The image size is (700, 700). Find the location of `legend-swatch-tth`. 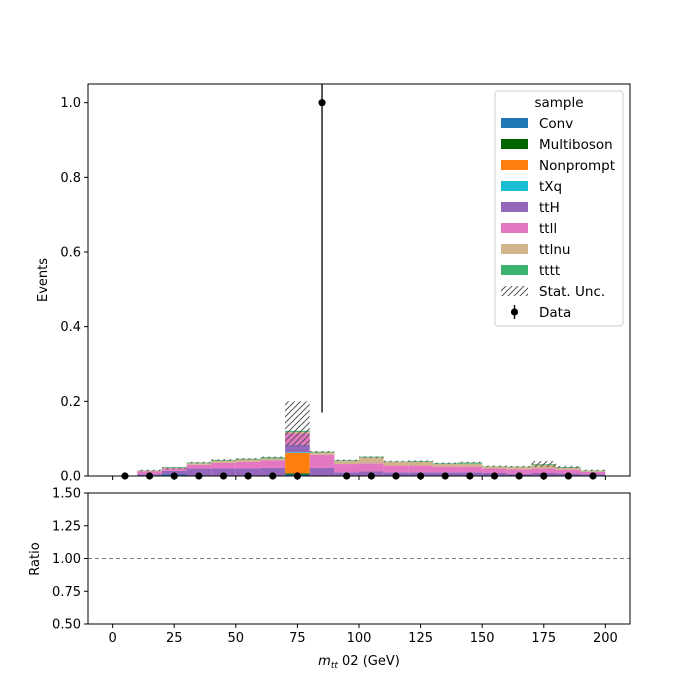

legend-swatch-tth is located at coordinates (514, 207).